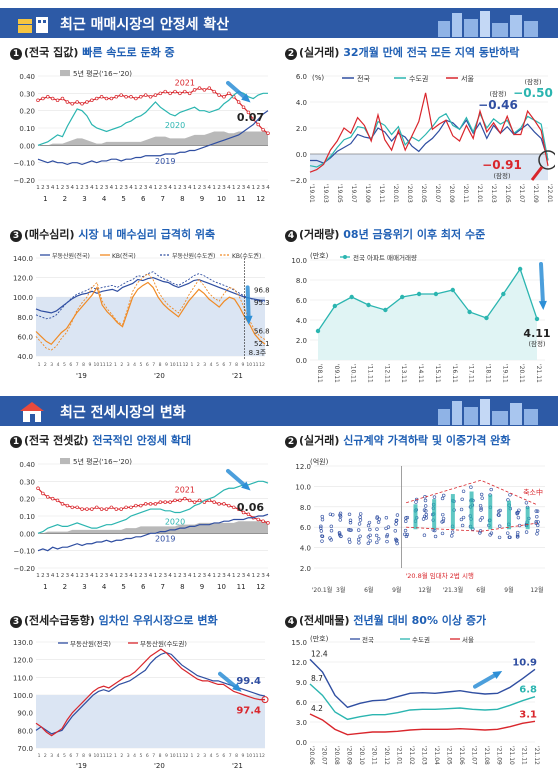 The height and width of the screenshot is (784, 558). What do you see at coordinates (258, 353) in the screenshot?
I see `weeks-label: 8.3주` at bounding box center [258, 353].